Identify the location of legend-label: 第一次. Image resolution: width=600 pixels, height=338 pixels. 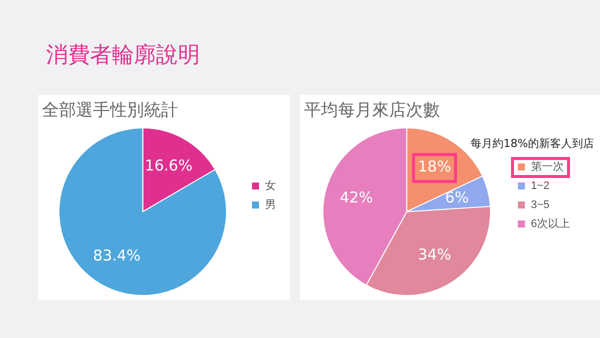
(547, 167).